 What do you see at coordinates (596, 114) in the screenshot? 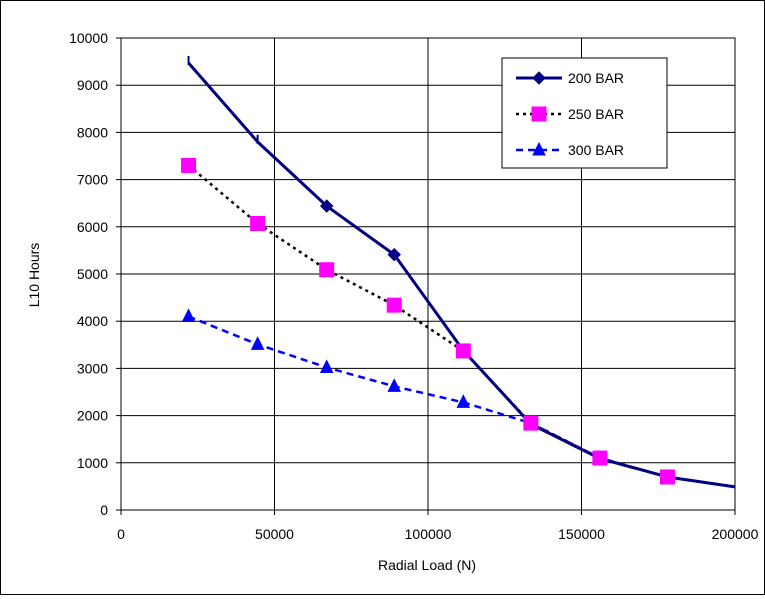
I see `legend-label: 250 BAR` at bounding box center [596, 114].